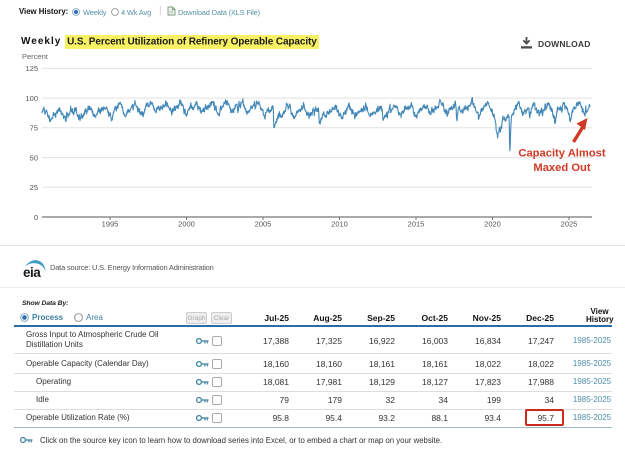 Image resolution: width=625 pixels, height=461 pixels. I want to click on svg-text: 25, so click(34, 187).